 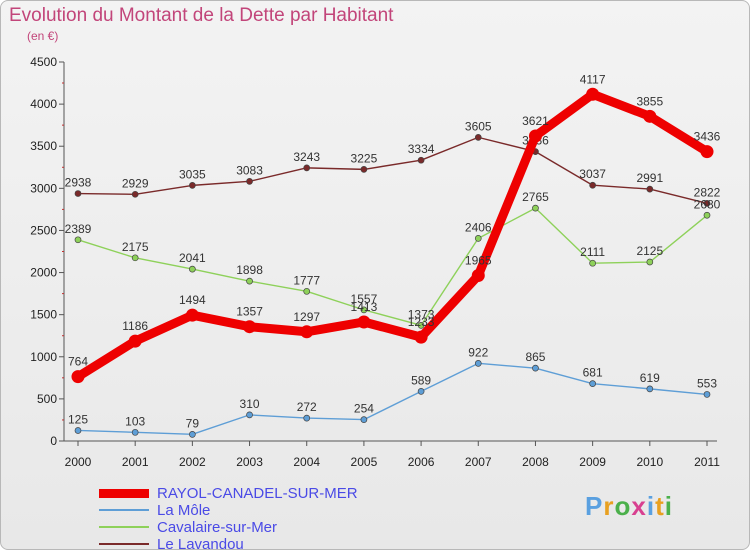 I want to click on data-label: 1557, so click(x=364, y=299).